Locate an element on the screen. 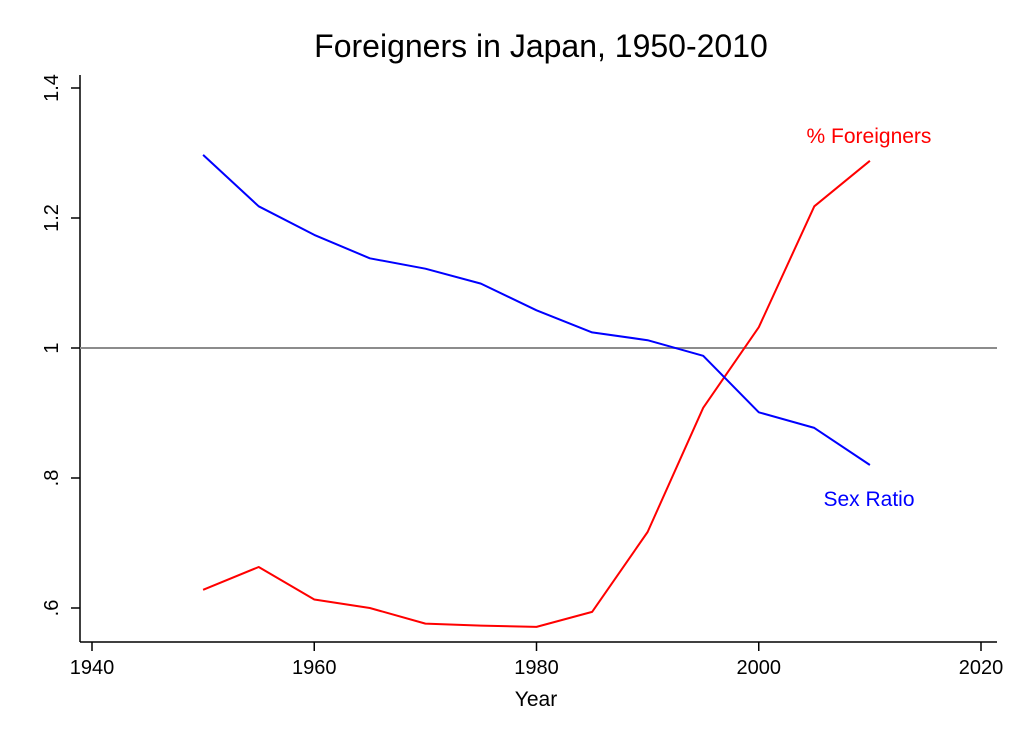 This screenshot has width=1024, height=744. x-tick-label: 1940 is located at coordinates (92, 668).